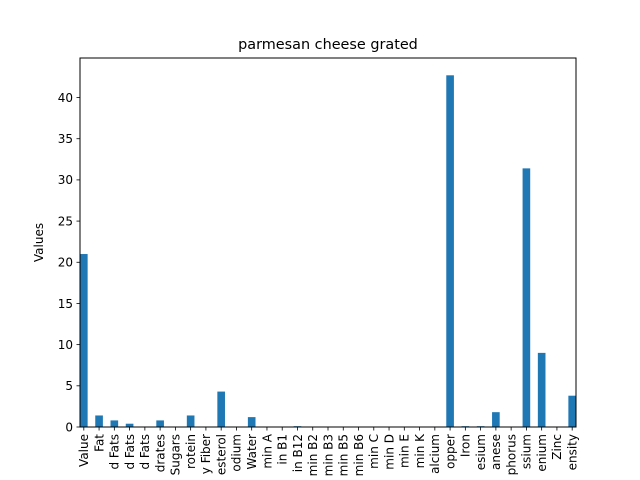 This screenshot has height=480, width=640. What do you see at coordinates (389, 452) in the screenshot?
I see `x-tick-label: min D` at bounding box center [389, 452].